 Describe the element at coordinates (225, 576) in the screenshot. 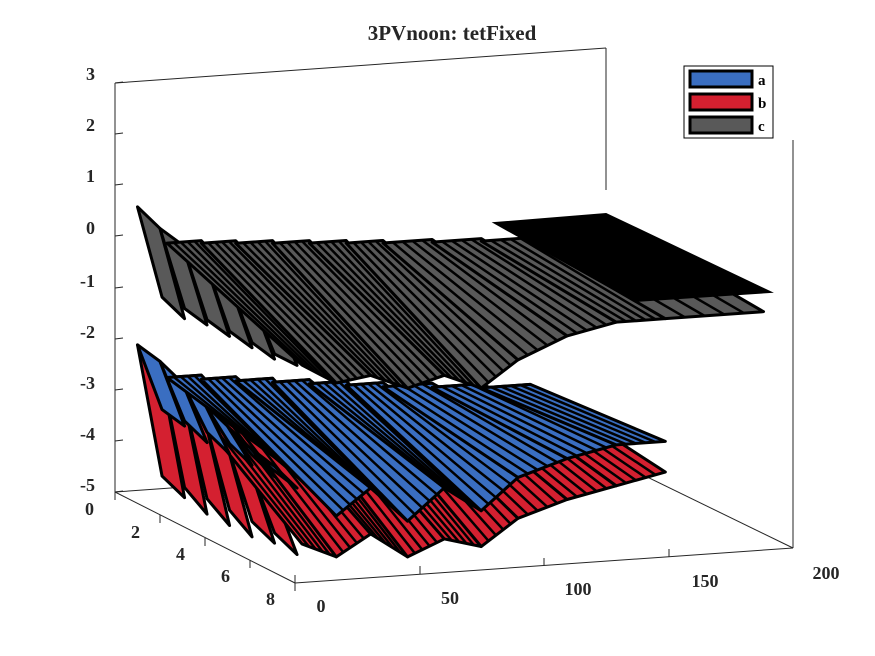

I see `y-tick-label: 6` at that location.